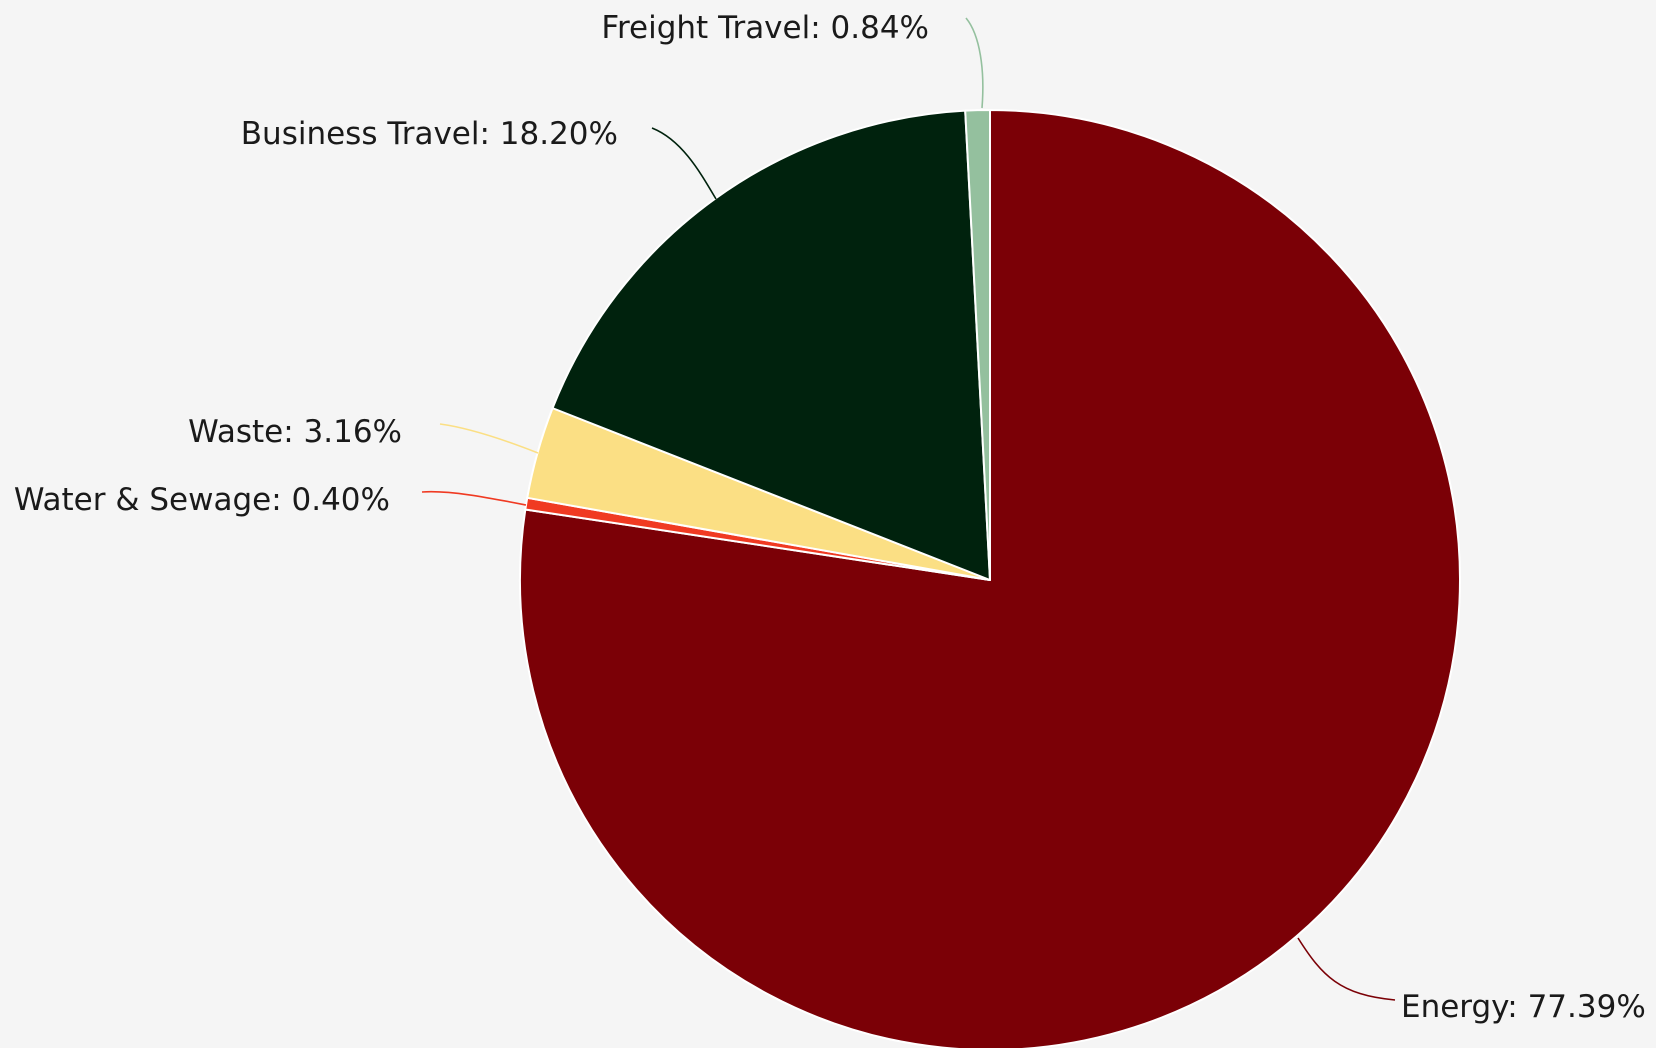 The image size is (1656, 1048). Describe the element at coordinates (474, 498) in the screenshot. I see `connector-water-and-sewage` at that location.